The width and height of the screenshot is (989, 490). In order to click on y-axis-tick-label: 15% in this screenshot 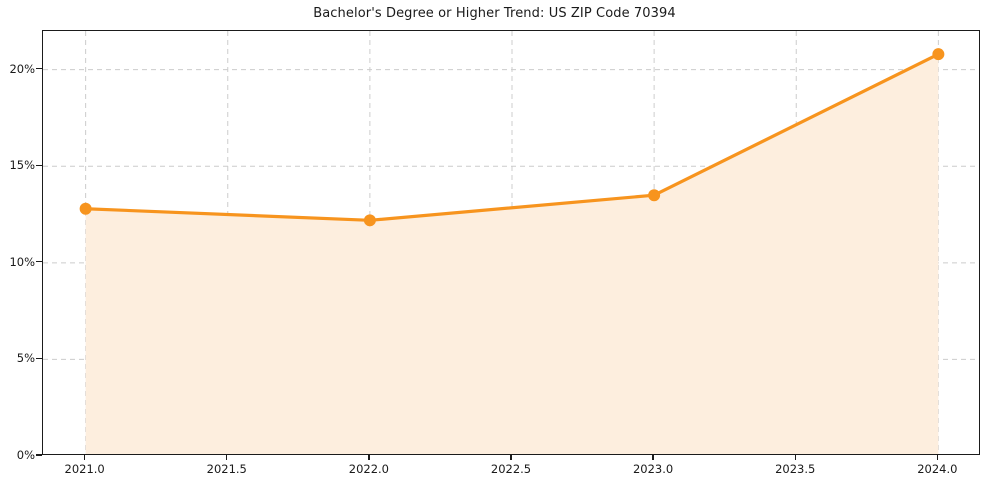, I will do `click(22, 165)`.